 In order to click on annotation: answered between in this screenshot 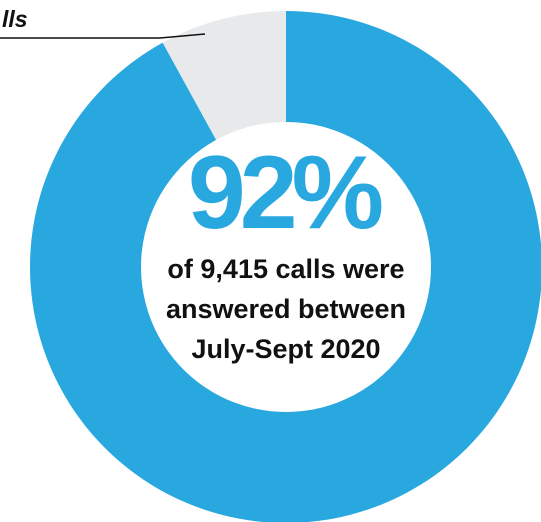, I will do `click(286, 309)`.